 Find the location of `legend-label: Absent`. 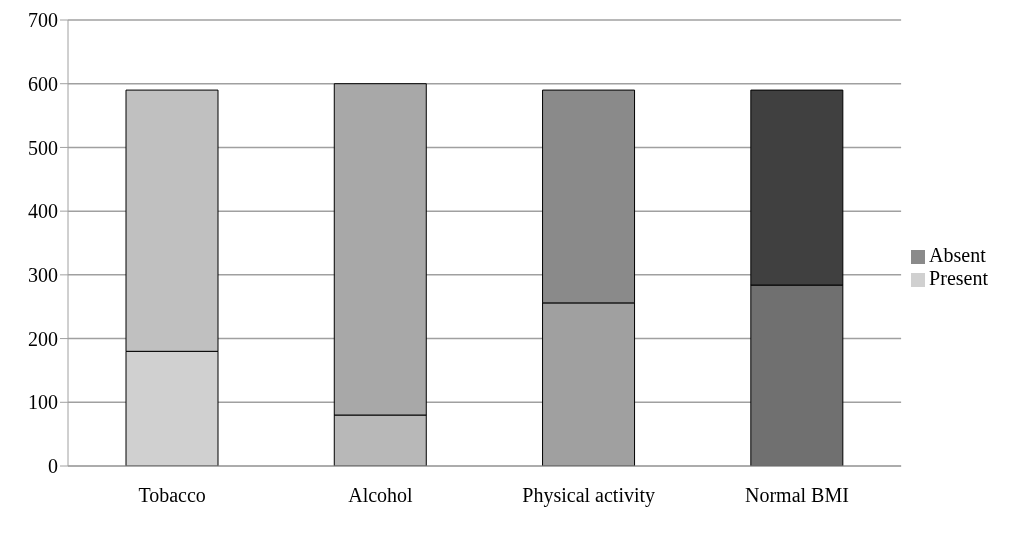

legend-label: Absent is located at coordinates (957, 255).